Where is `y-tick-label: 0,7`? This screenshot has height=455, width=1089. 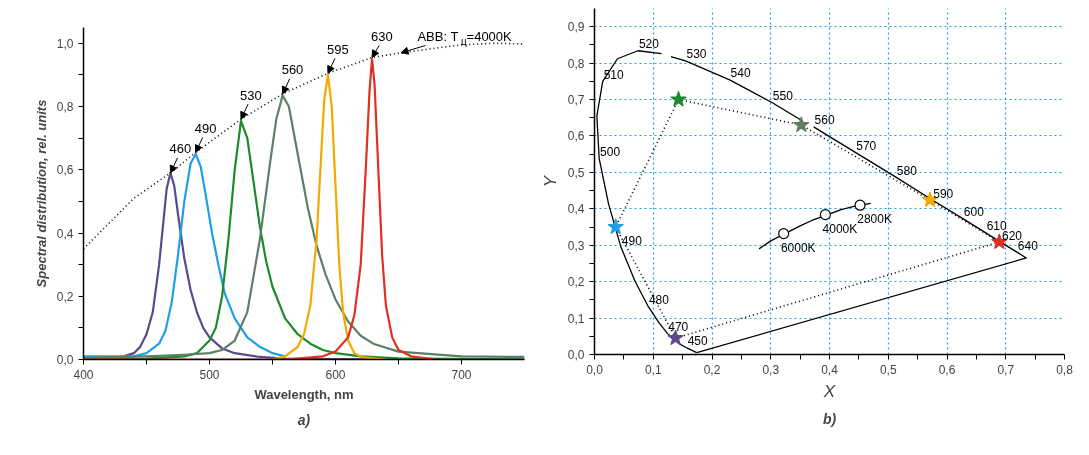 y-tick-label: 0,7 is located at coordinates (576, 100).